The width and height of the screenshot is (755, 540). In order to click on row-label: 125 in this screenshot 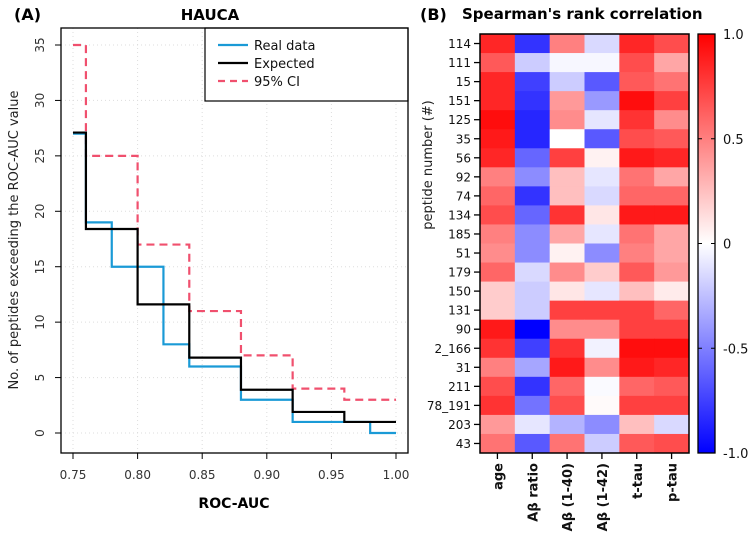, I will do `click(459, 120)`.